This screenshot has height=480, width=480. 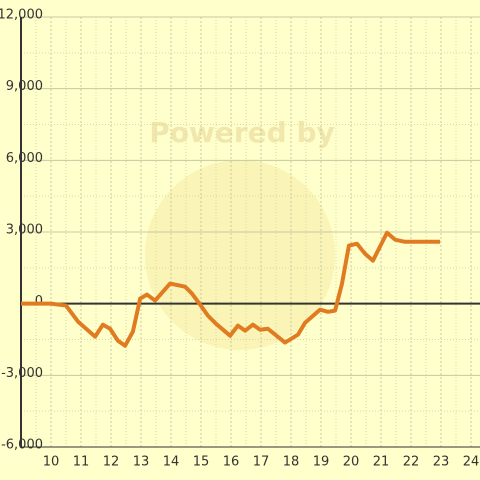 I want to click on x-tick-label: 17, so click(x=261, y=462).